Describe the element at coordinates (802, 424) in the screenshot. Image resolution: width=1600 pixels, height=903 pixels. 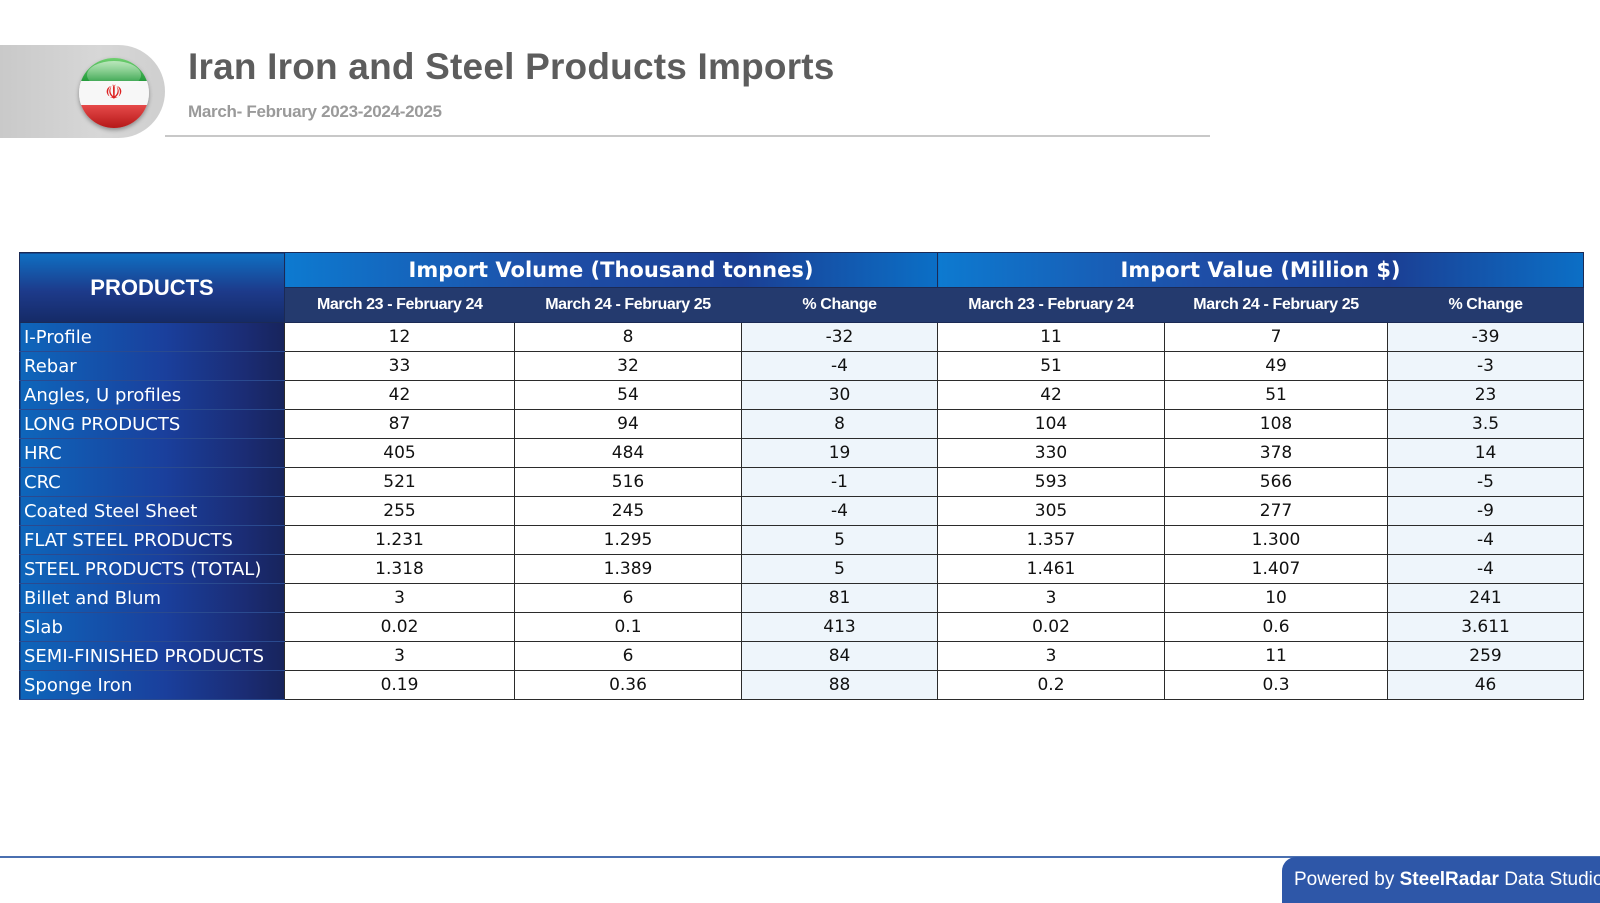
I see `table-row: LONG PRODUCTS 87 94 8 104 108 3.5` at that location.